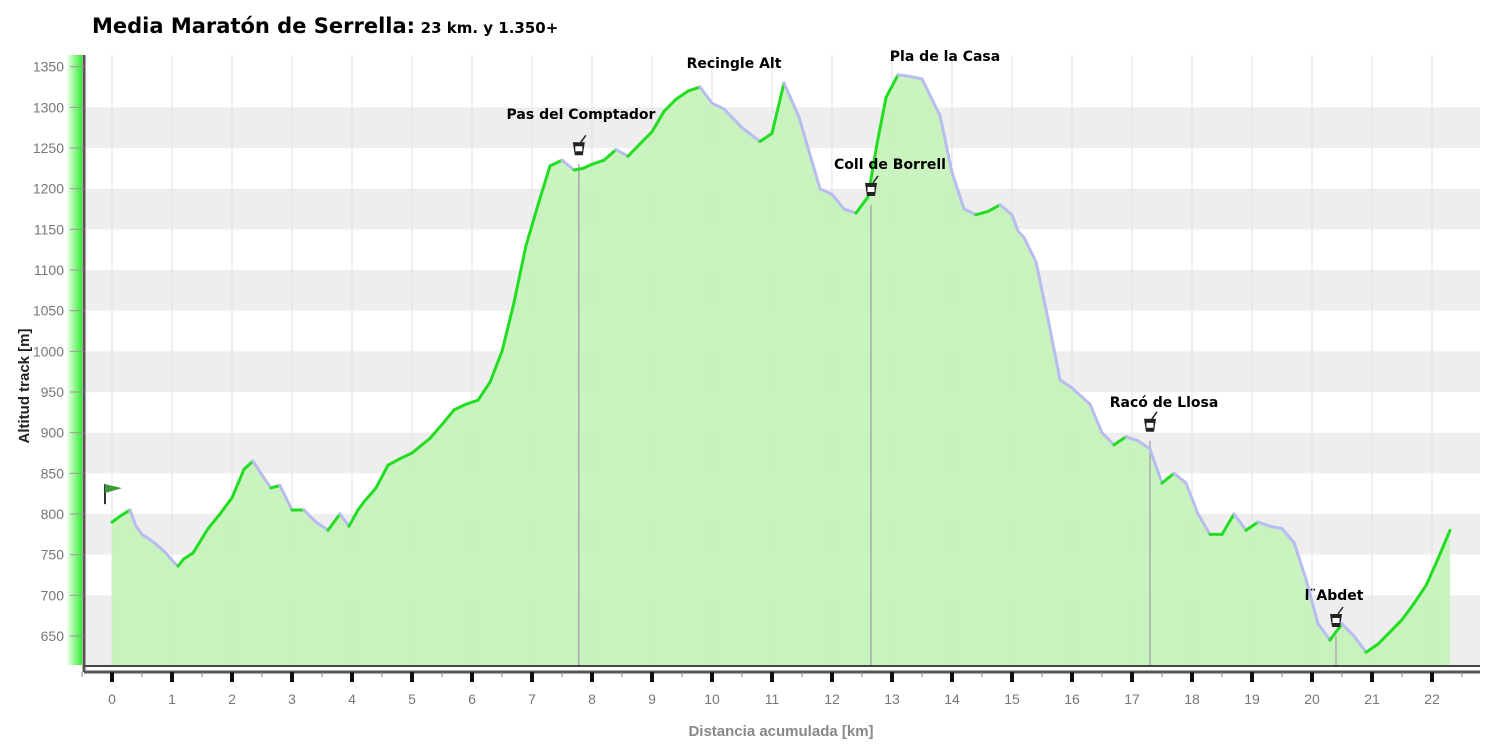 The image size is (1502, 745). I want to click on waypoint-label: Racó de Llosa, so click(1164, 403).